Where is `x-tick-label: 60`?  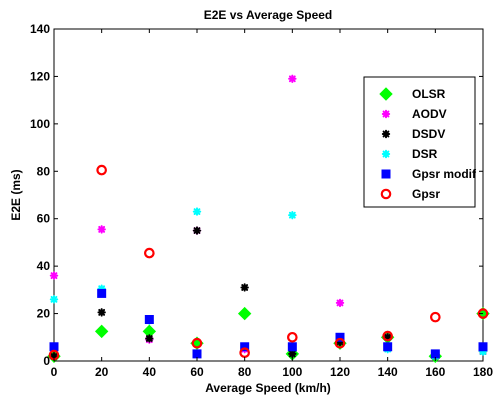
x-tick-label: 60 is located at coordinates (197, 372).